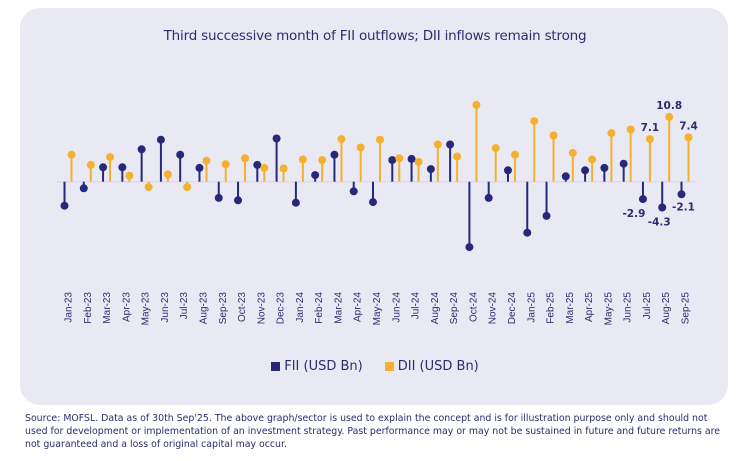 The width and height of the screenshot is (750, 461). What do you see at coordinates (300, 307) in the screenshot?
I see `x-tick-label: Jan-24` at bounding box center [300, 307].